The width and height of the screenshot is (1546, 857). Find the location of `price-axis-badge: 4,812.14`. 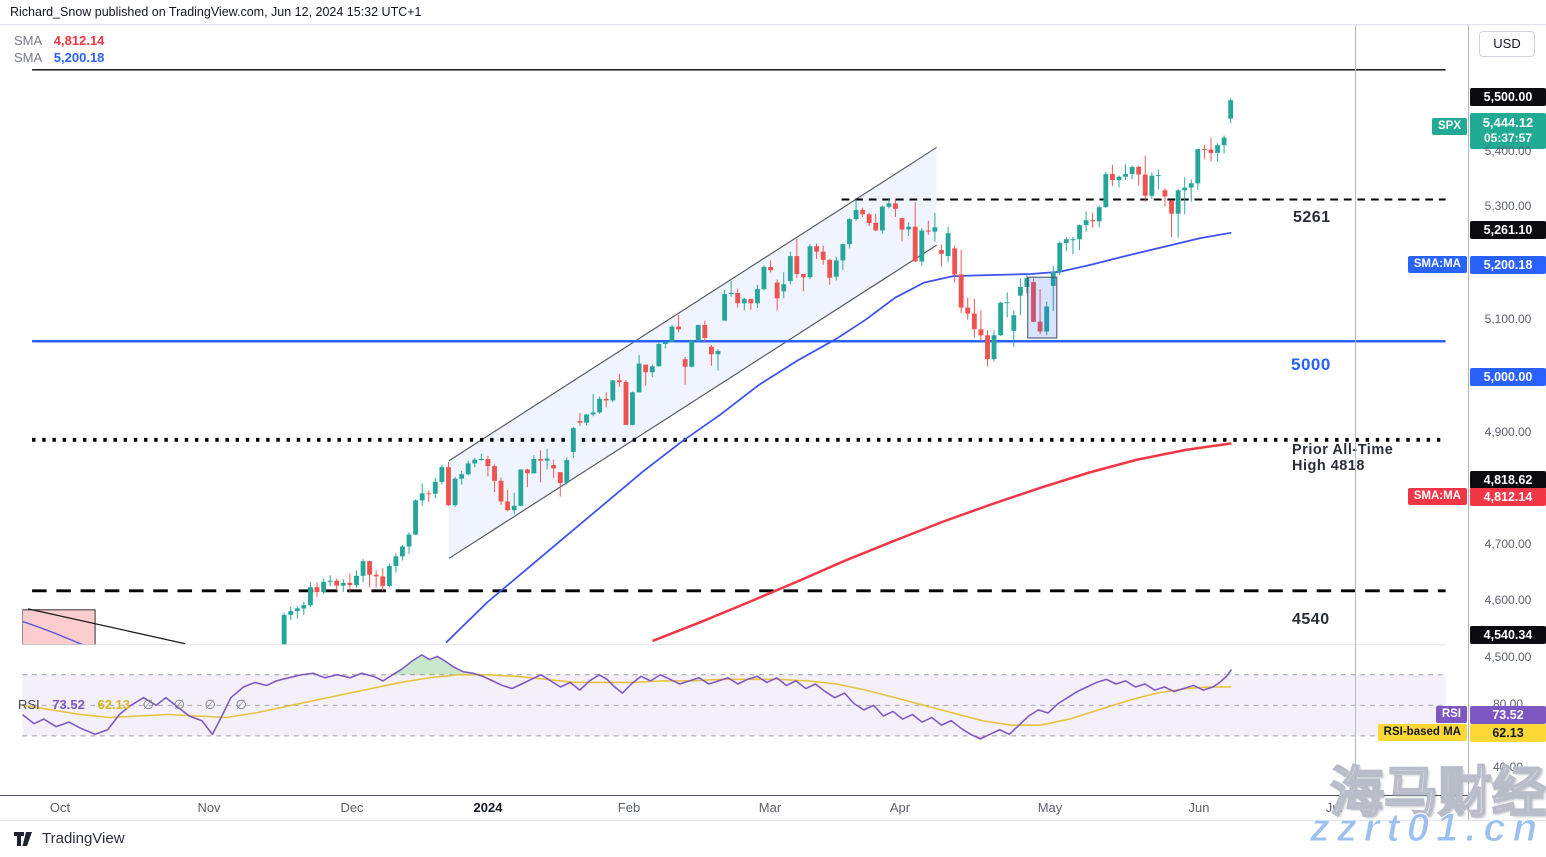

price-axis-badge: 4,812.14 is located at coordinates (1508, 497).